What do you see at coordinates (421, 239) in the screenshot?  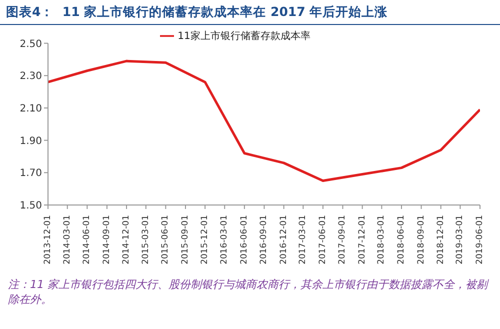 I see `x-tick-label: 2018-09-01` at bounding box center [421, 239].